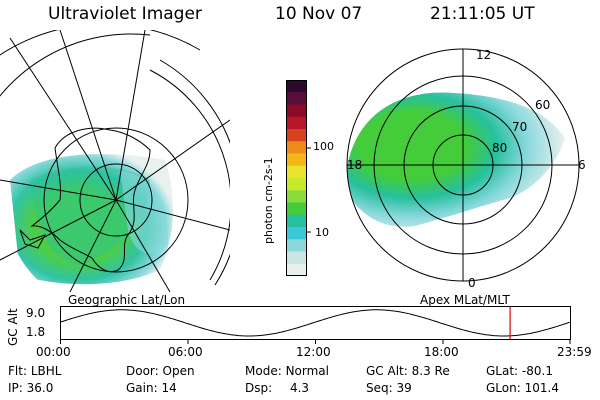 The height and width of the screenshot is (400, 600). Describe the element at coordinates (355, 165) in the screenshot. I see `mlt-label-18: 18` at that location.